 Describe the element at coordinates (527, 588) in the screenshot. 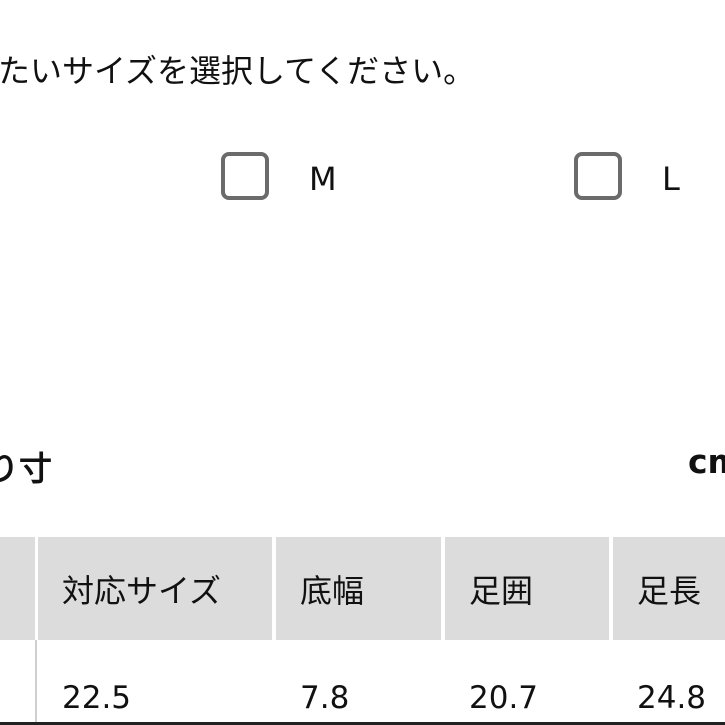

I see `table-header-foot-girth: 足囲` at that location.